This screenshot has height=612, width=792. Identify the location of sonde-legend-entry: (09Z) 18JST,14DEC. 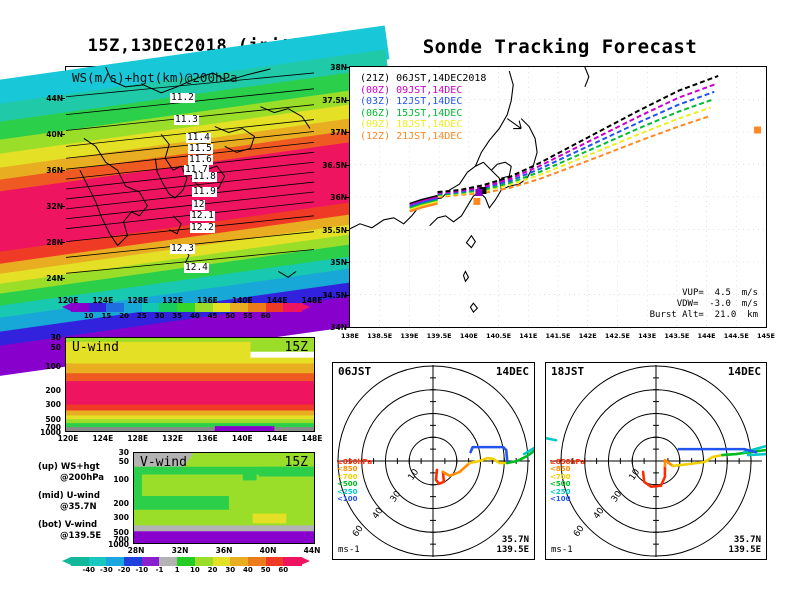
(411, 125).